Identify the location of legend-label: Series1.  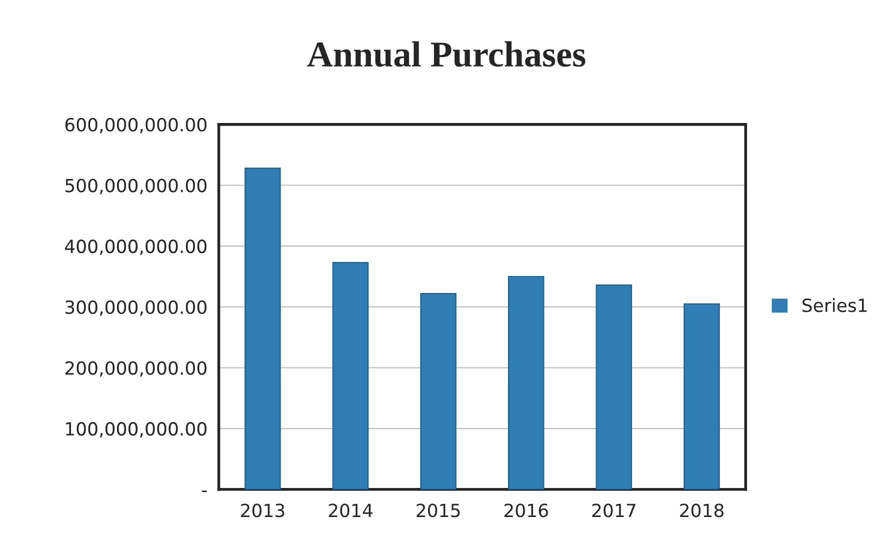
(834, 305).